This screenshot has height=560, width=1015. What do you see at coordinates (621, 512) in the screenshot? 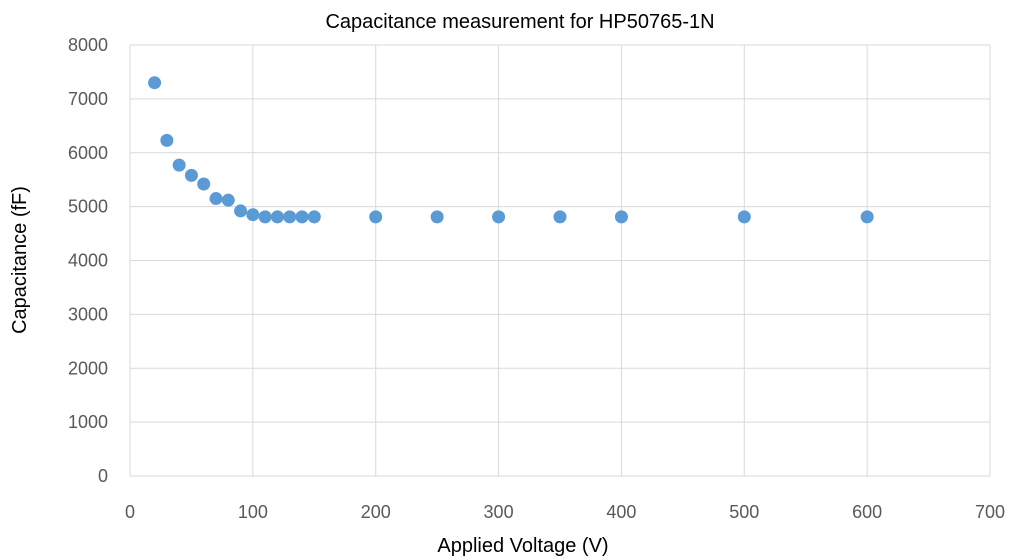
I see `x-tick-label: 400` at bounding box center [621, 512].